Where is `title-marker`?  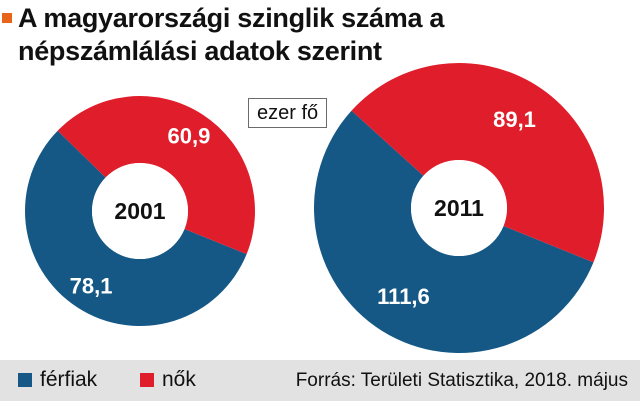
title-marker is located at coordinates (7, 18).